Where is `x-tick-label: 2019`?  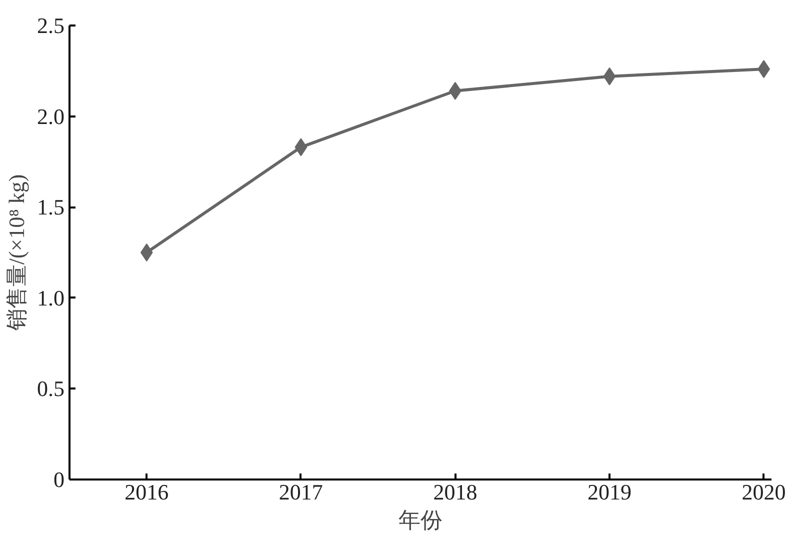
x-tick-label: 2019 is located at coordinates (610, 492).